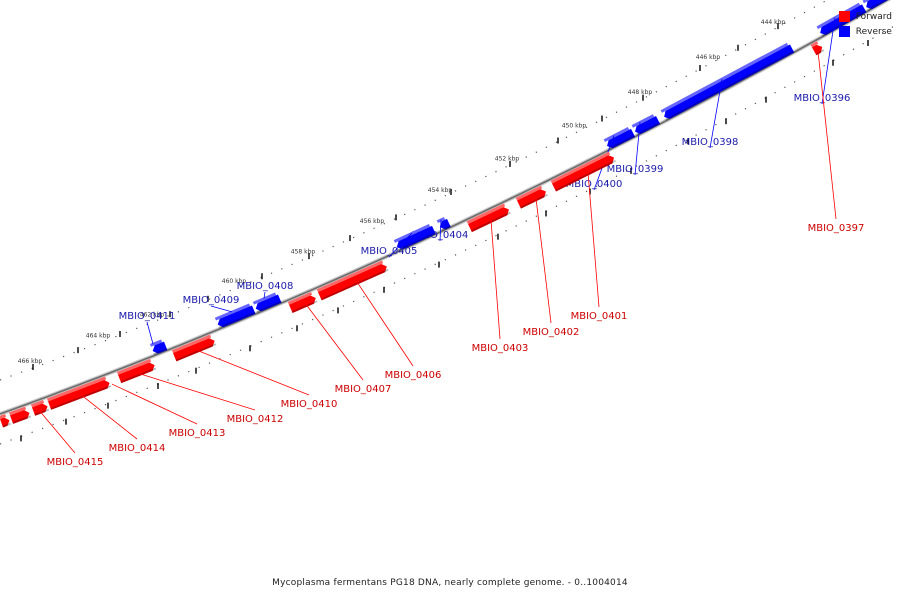 This screenshot has height=600, width=900. What do you see at coordinates (413, 375) in the screenshot?
I see `gene-label: MBIO_0406` at bounding box center [413, 375].